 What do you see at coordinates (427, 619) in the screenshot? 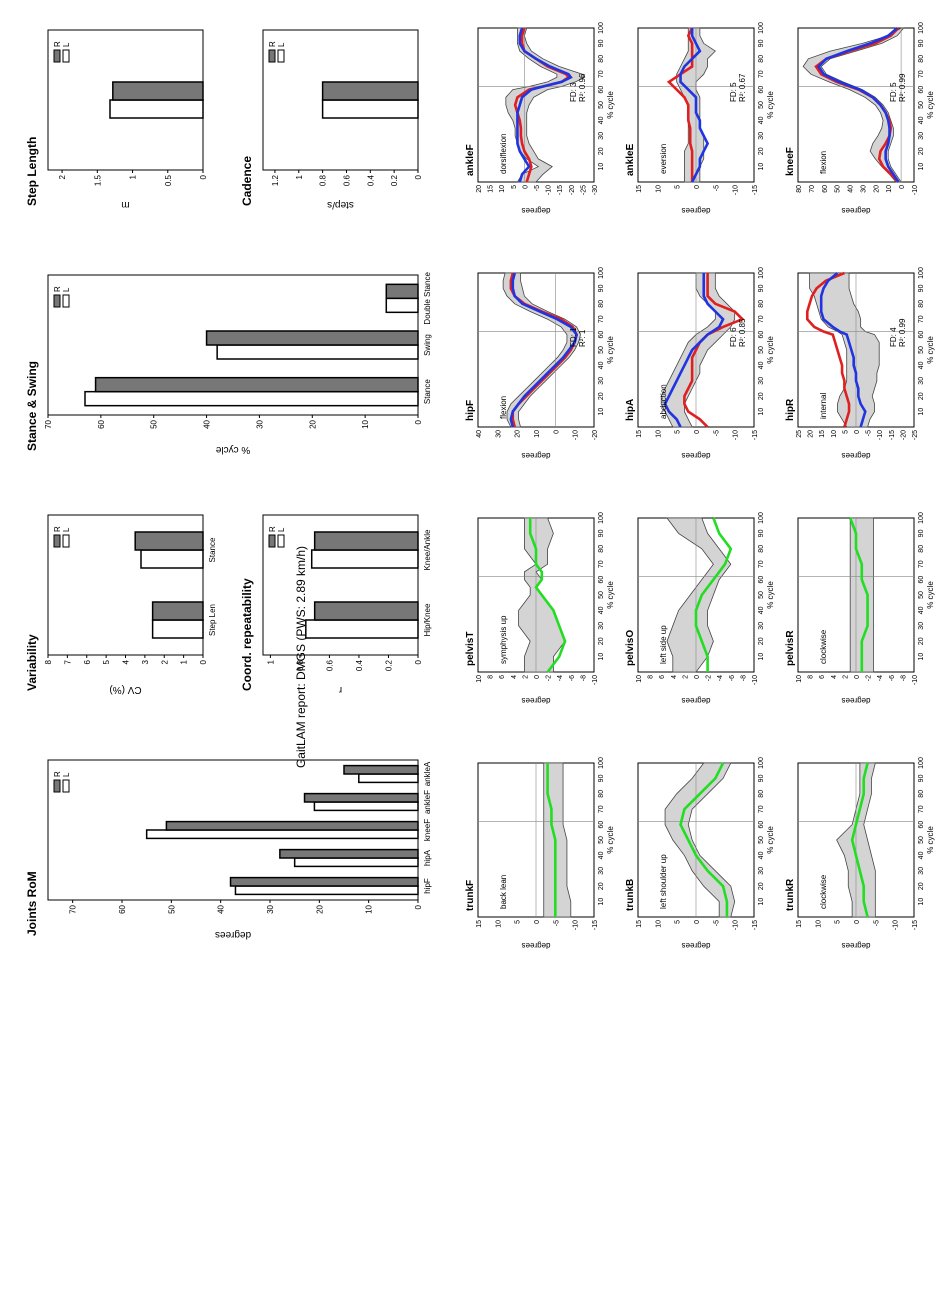
I see `x-tick-label: Hip/Knee` at bounding box center [427, 619].